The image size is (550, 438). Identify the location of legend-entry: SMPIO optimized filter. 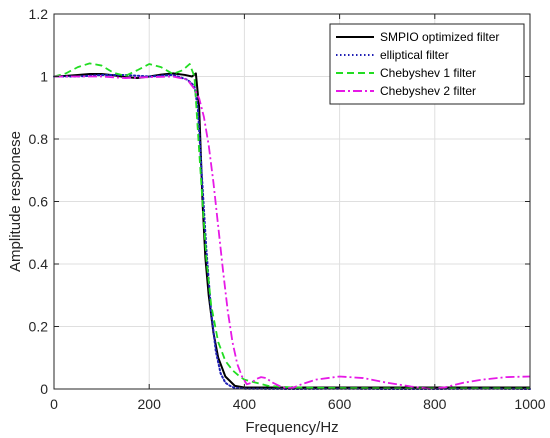
(439, 37).